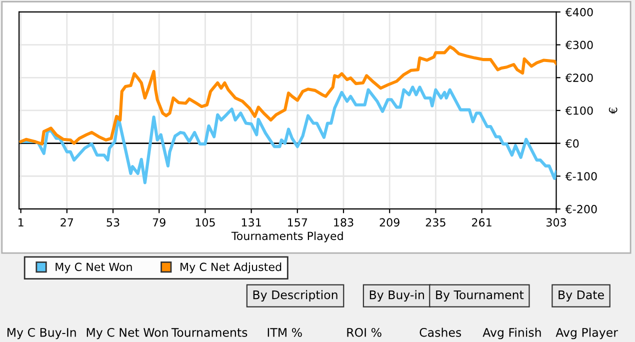  What do you see at coordinates (21, 222) in the screenshot?
I see `x-tick-label: 1` at bounding box center [21, 222].